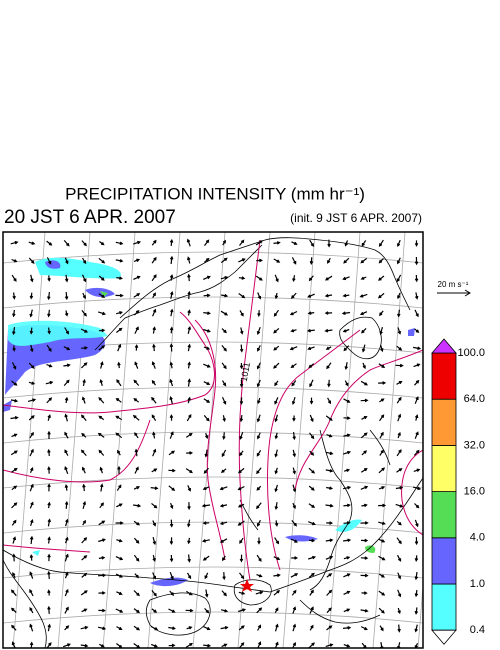 The height and width of the screenshot is (650, 500). I want to click on init-time: (init. 9 JST 6 APR. 2007), so click(356, 218).